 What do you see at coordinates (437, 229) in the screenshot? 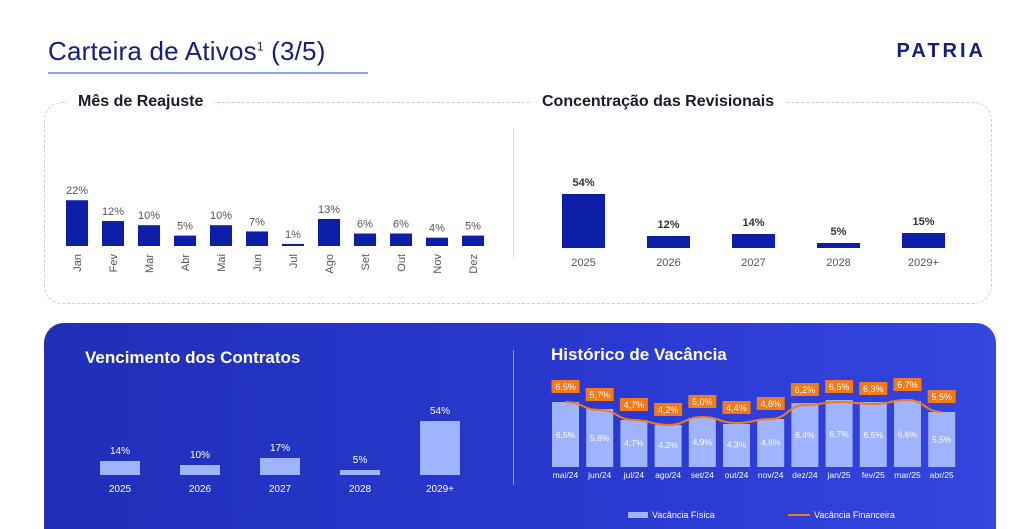
I see `bar-value-label: 4%` at bounding box center [437, 229].